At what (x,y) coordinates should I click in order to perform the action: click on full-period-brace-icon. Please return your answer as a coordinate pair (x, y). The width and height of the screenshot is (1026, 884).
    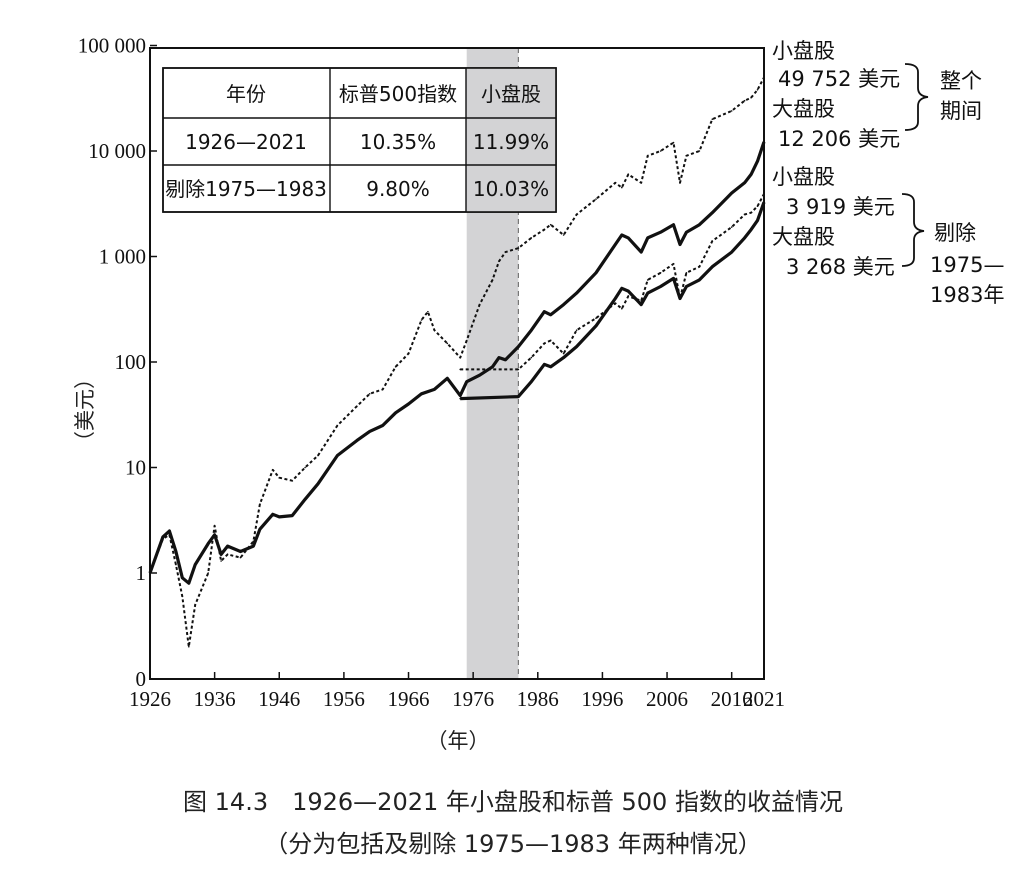
    Looking at the image, I should click on (916, 97).